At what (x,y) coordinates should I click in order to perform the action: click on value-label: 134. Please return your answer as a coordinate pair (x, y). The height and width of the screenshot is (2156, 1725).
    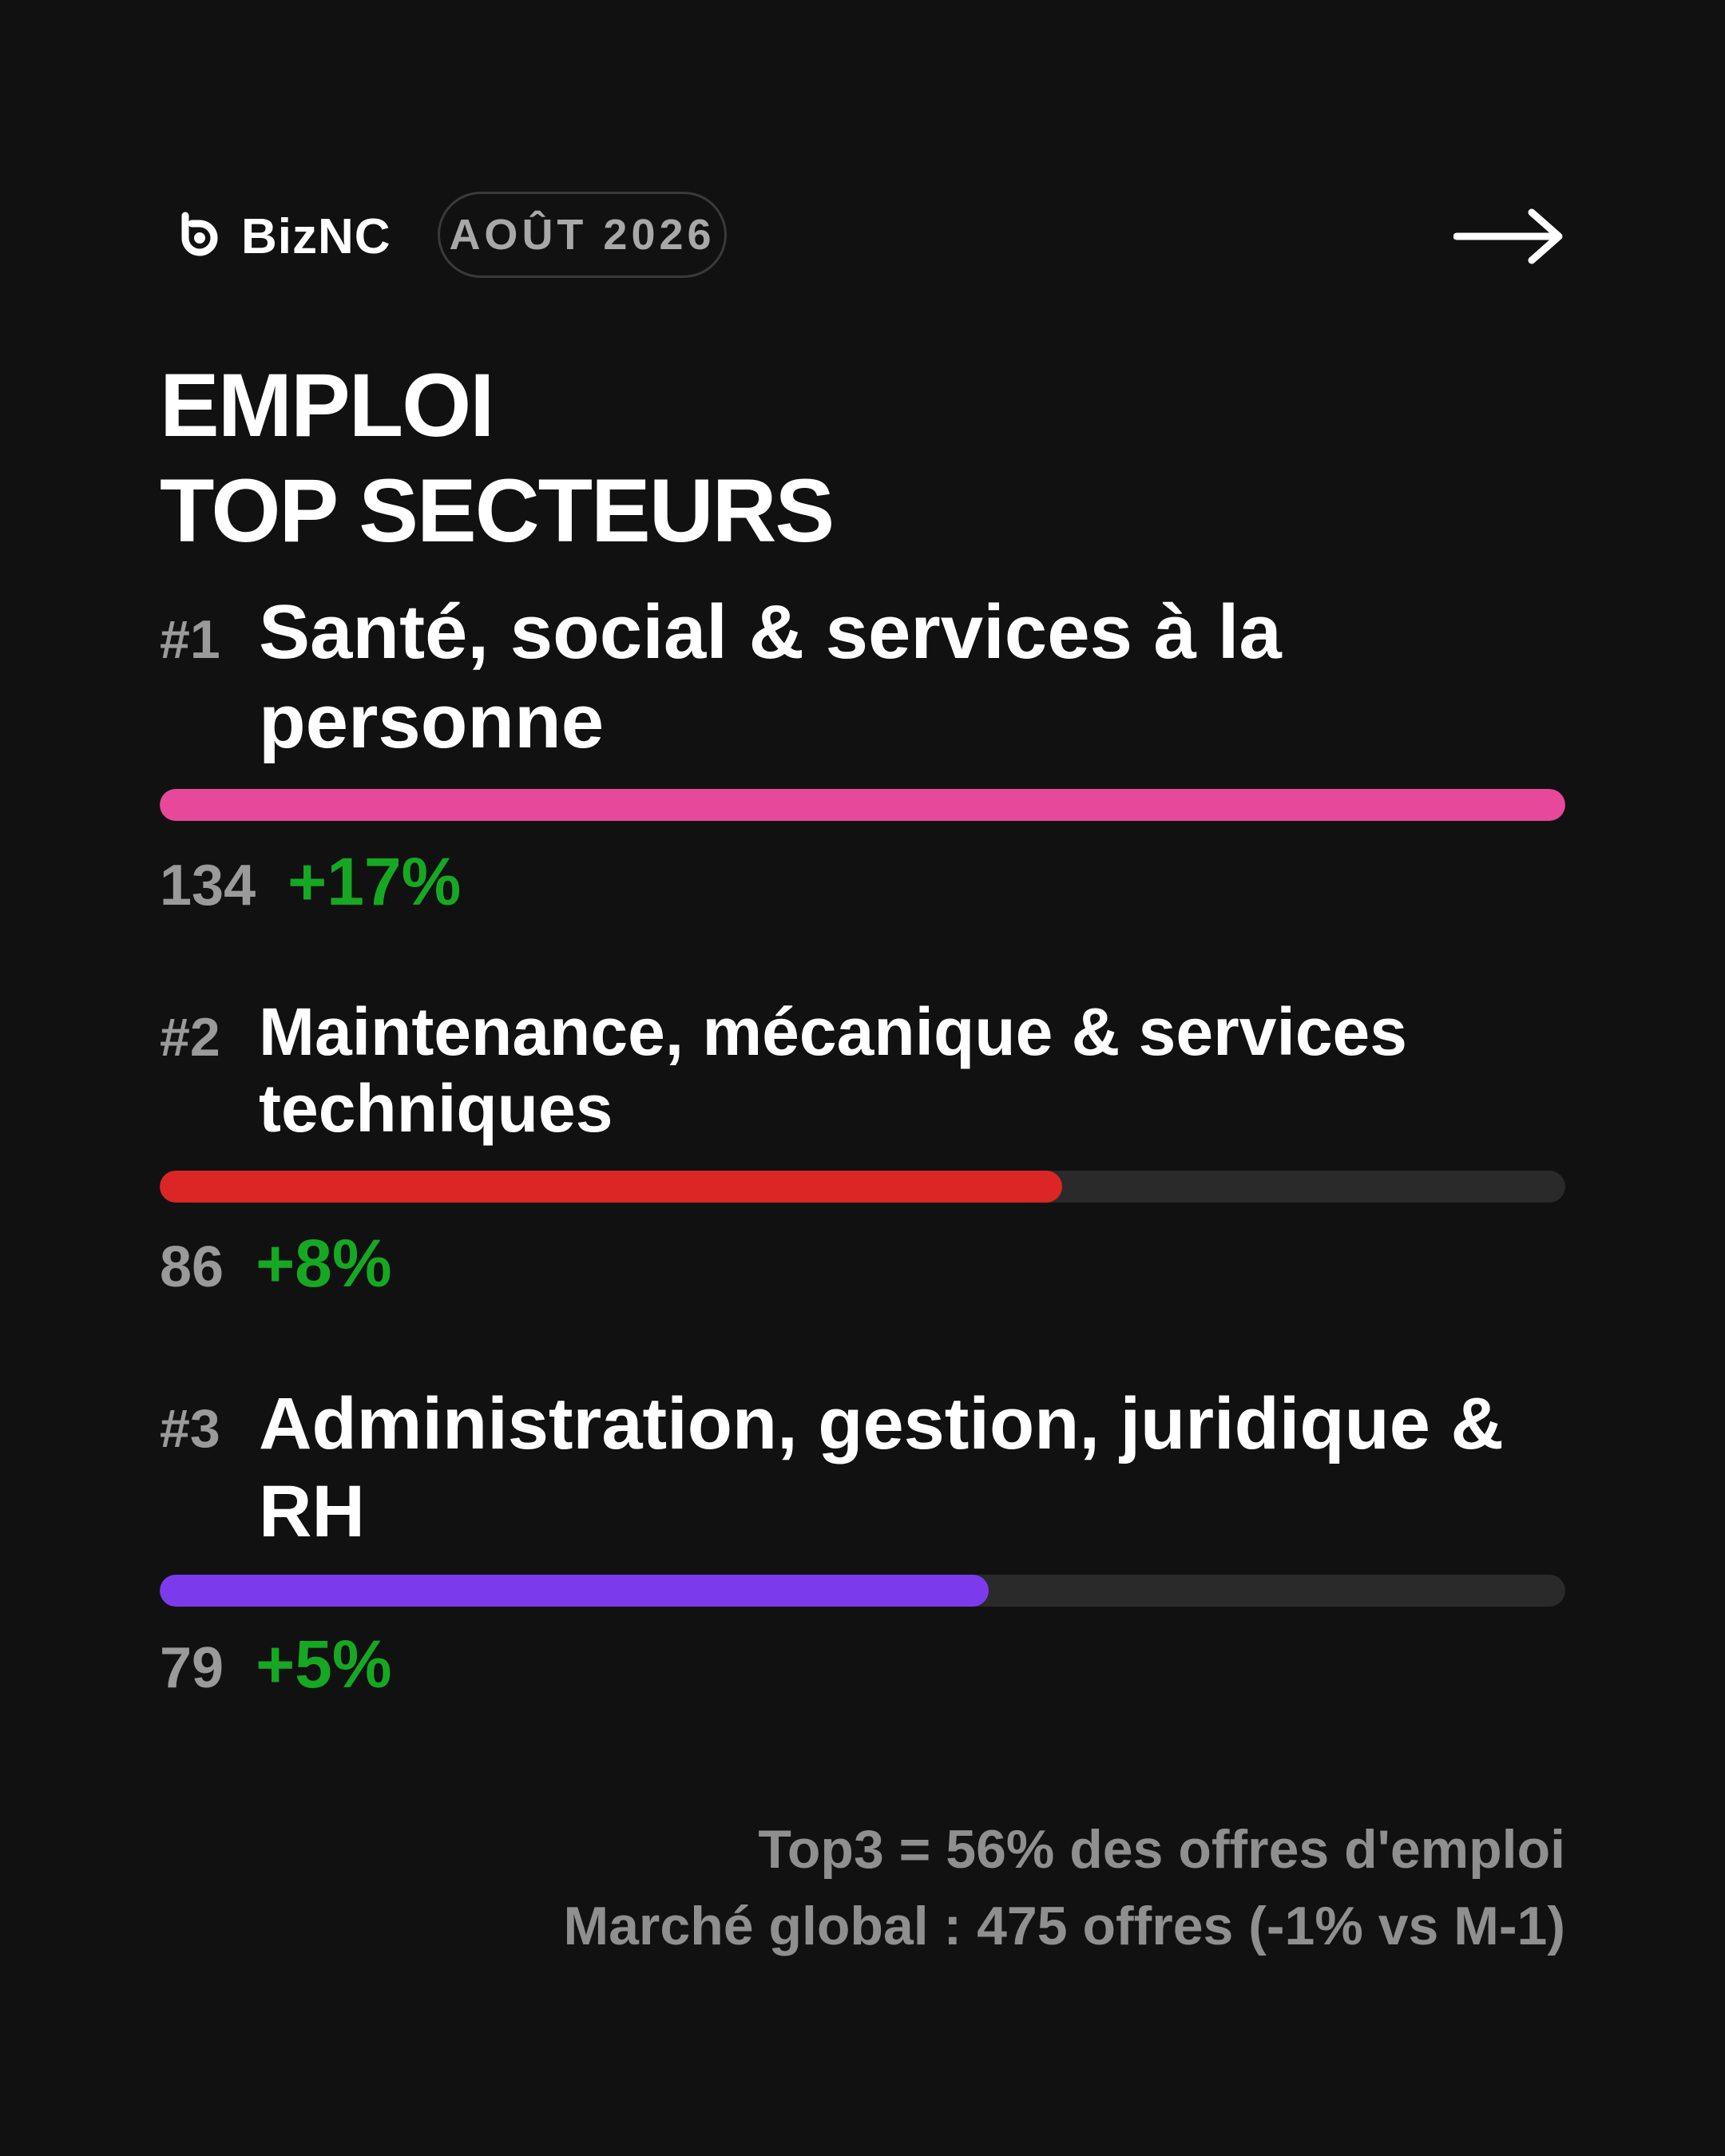
    Looking at the image, I should click on (208, 885).